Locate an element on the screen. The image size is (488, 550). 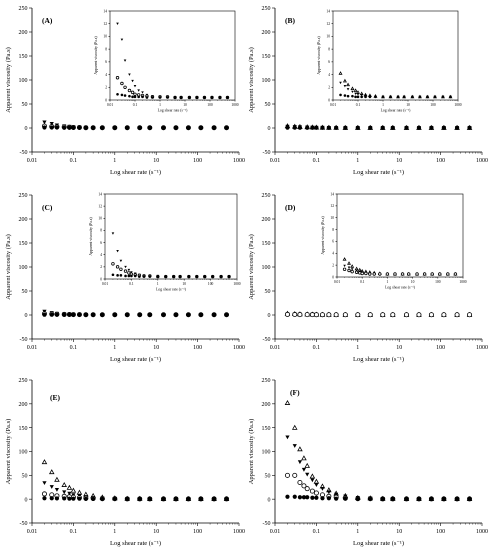
y-tick-label: 10 is located at coordinates (328, 37).